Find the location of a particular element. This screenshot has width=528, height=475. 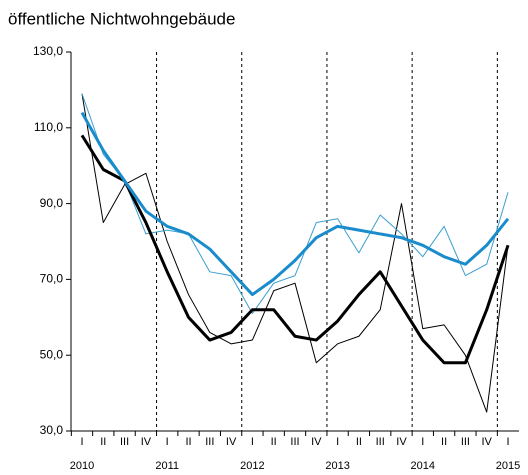

year-label: 2013 is located at coordinates (337, 466).